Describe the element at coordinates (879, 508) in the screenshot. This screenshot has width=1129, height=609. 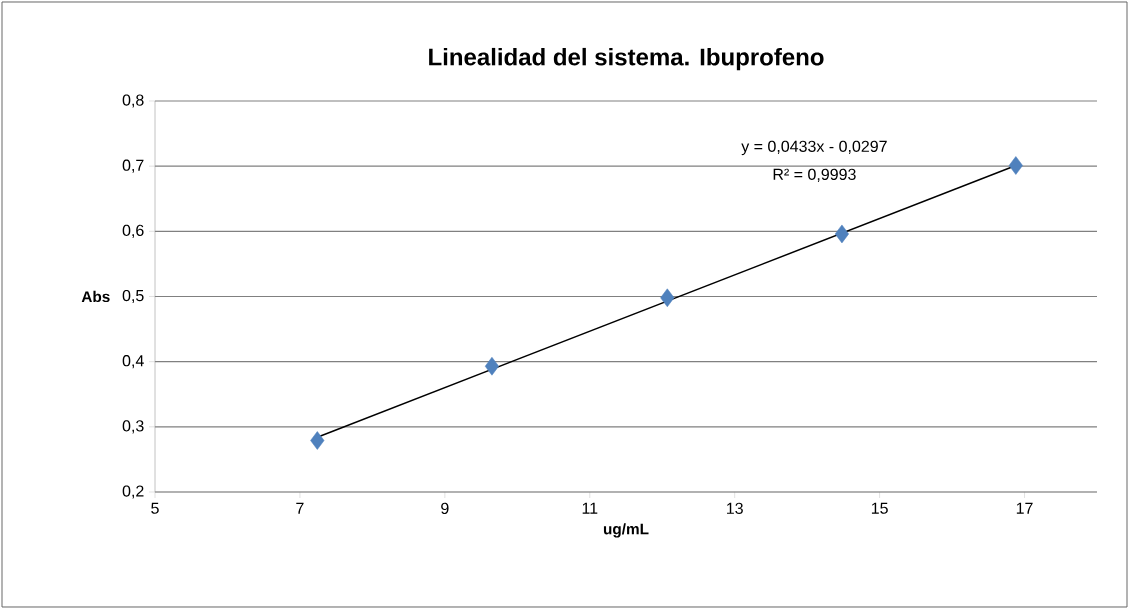
I see `x-tick-label: 15` at that location.